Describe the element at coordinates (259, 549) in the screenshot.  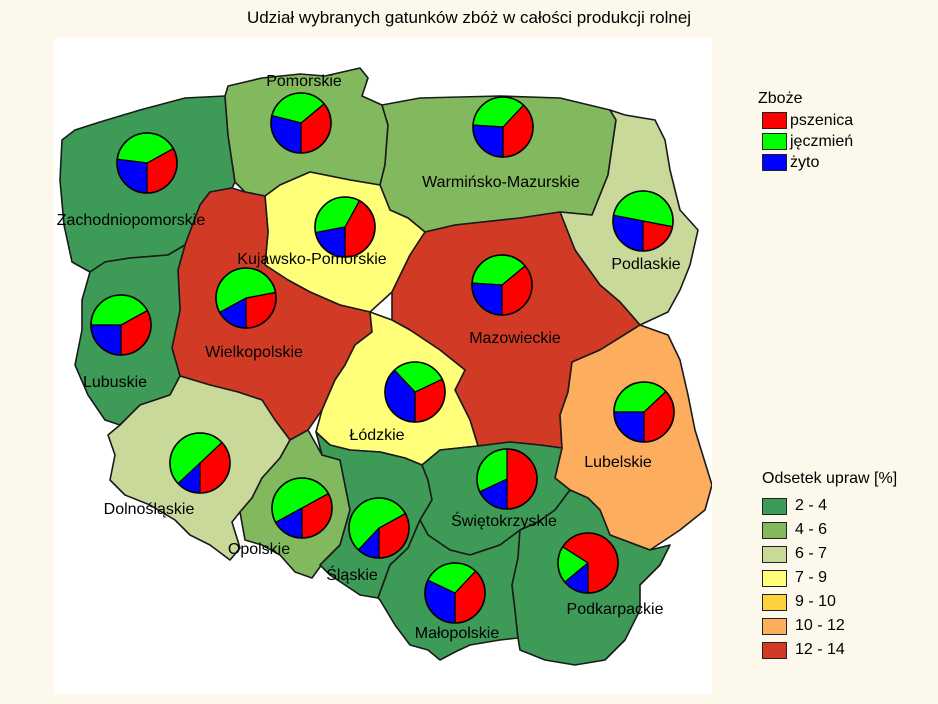
I see `region-label-opolskie: Opolskie` at that location.